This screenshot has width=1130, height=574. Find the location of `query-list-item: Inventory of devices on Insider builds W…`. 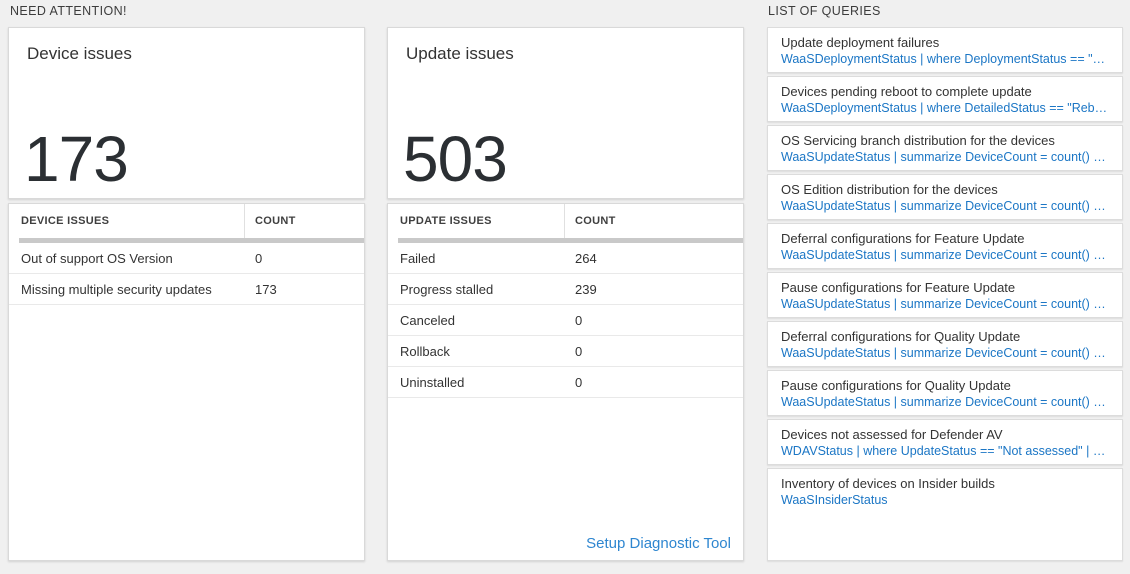

query-list-item: Inventory of devices on Insider builds W… is located at coordinates (945, 514).